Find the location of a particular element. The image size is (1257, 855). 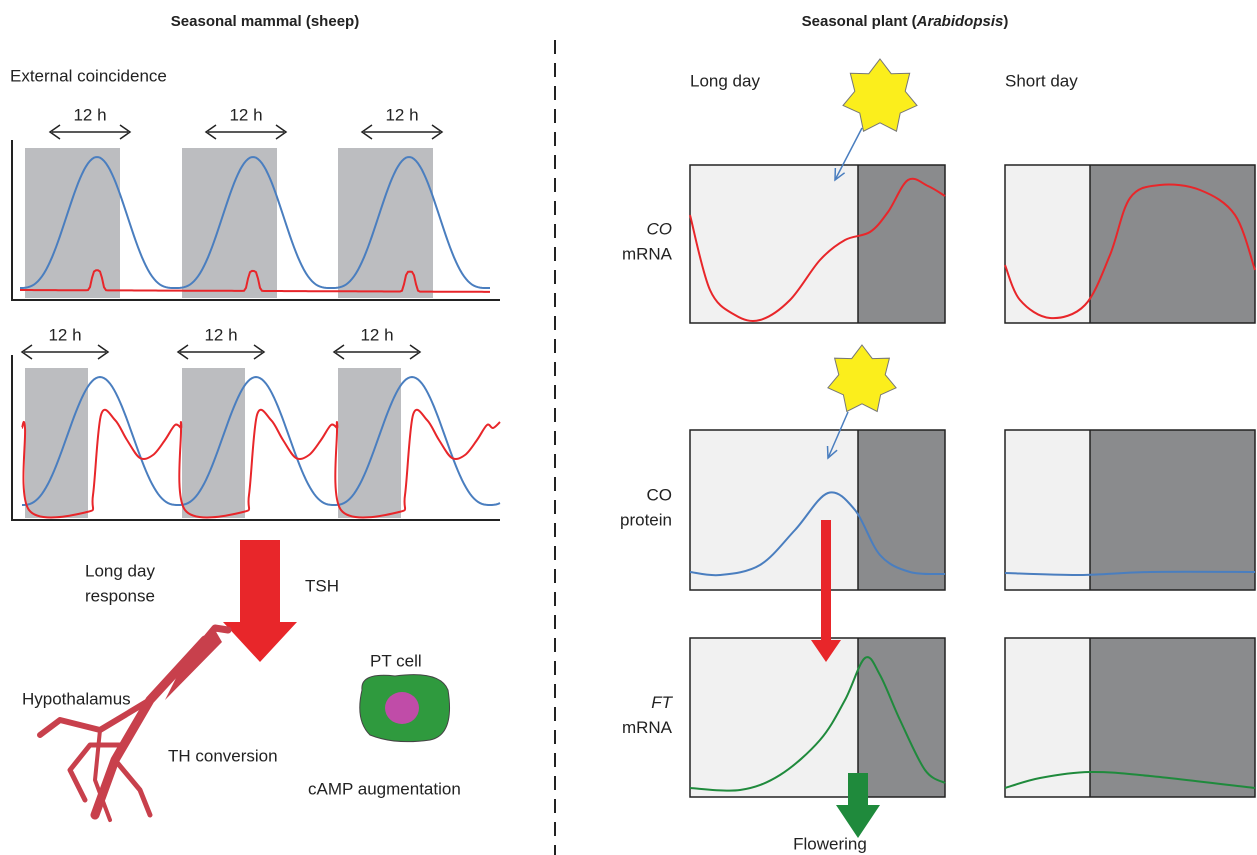

th-label: TH conversion is located at coordinates (223, 755).